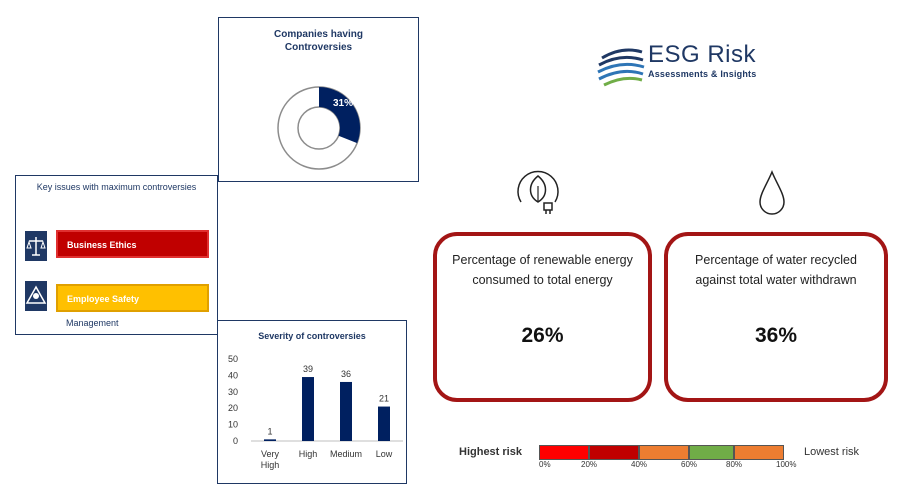 The width and height of the screenshot is (900, 500). I want to click on data-label: 36, so click(346, 374).